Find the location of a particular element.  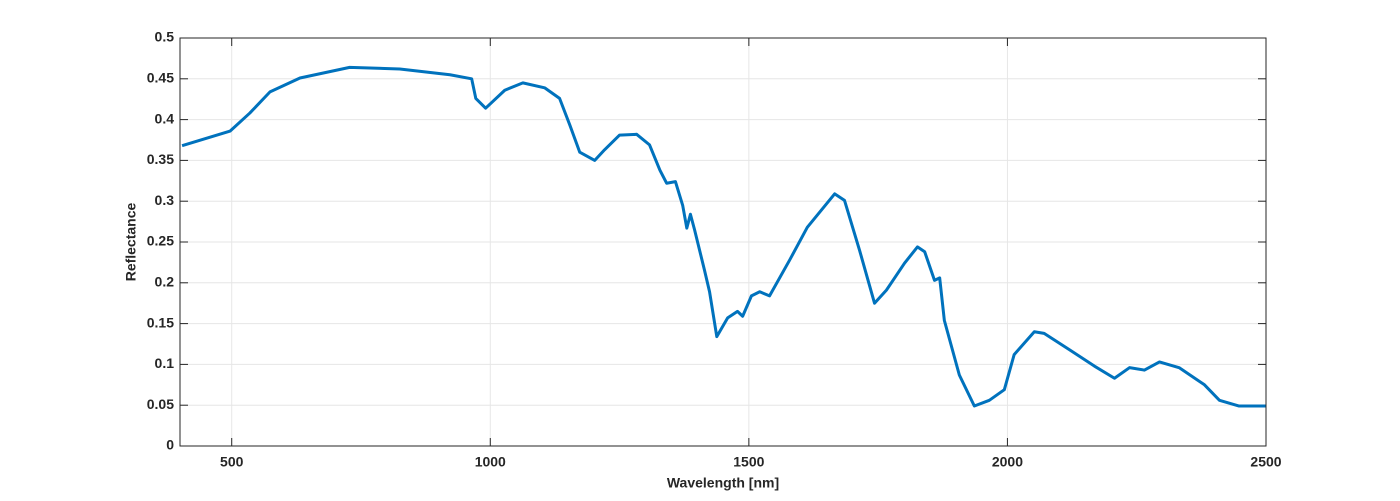

y-tick-label: 0.1 is located at coordinates (165, 363).